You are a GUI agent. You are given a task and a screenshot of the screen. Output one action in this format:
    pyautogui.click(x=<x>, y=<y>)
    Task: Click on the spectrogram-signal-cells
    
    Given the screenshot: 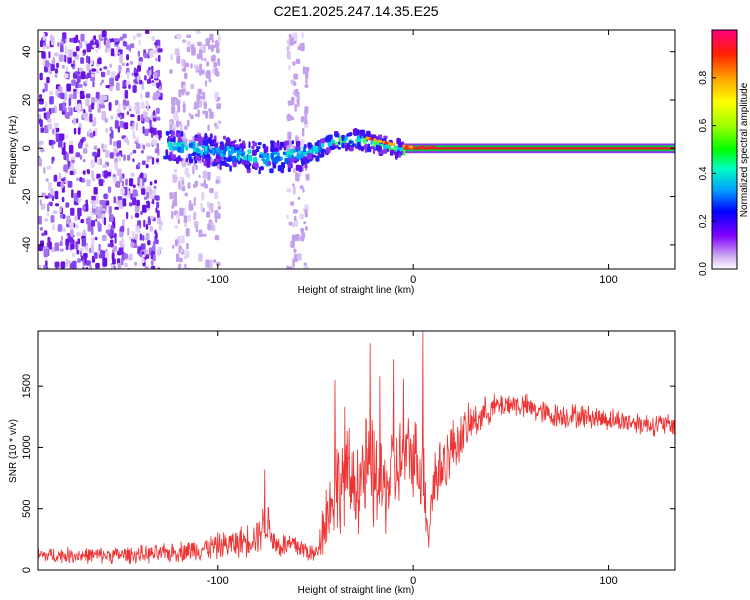 What is the action you would take?
    pyautogui.click(x=419, y=151)
    